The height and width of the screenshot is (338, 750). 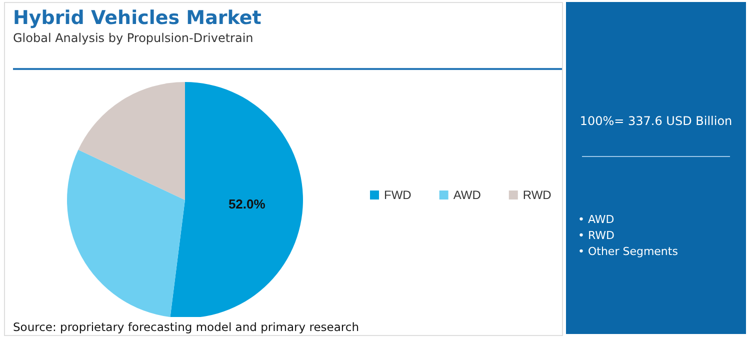 What do you see at coordinates (597, 220) in the screenshot?
I see `text: • AWD` at bounding box center [597, 220].